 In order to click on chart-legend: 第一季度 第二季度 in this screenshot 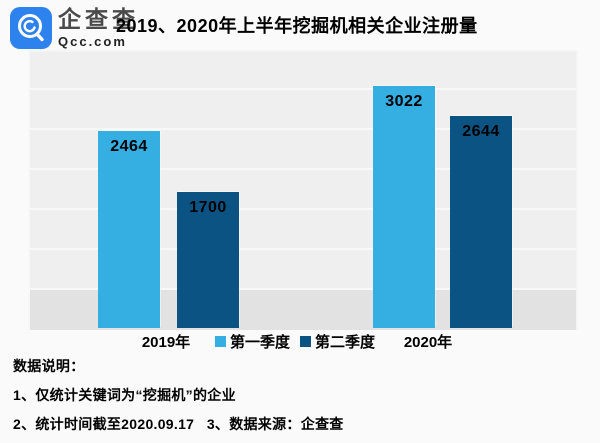, I will do `click(297, 341)`.